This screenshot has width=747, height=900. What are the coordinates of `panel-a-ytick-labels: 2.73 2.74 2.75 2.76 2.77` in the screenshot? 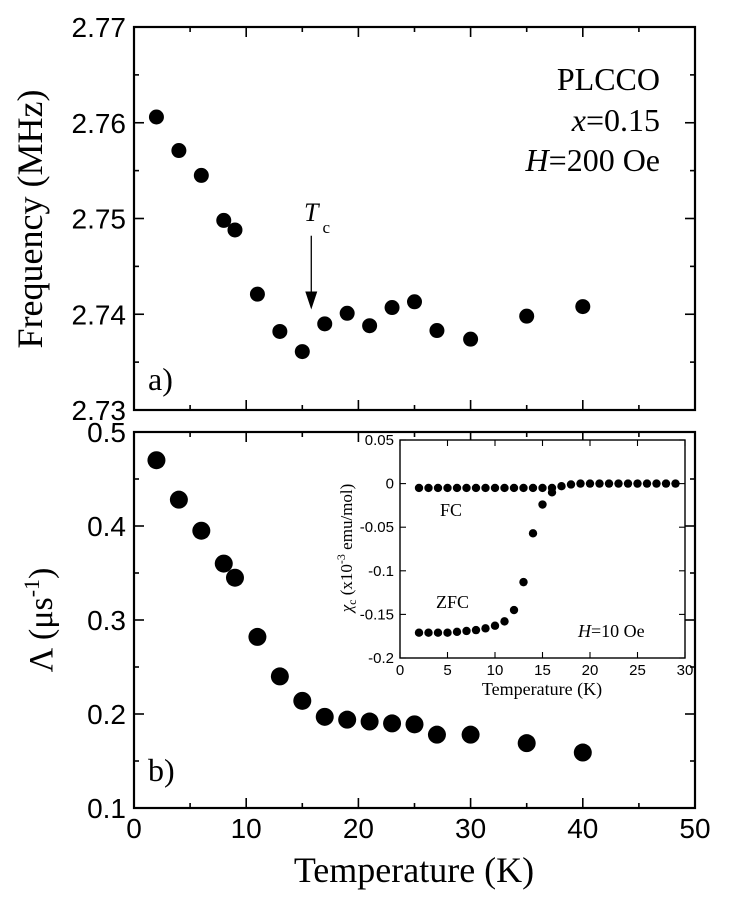 It's located at (99, 219).